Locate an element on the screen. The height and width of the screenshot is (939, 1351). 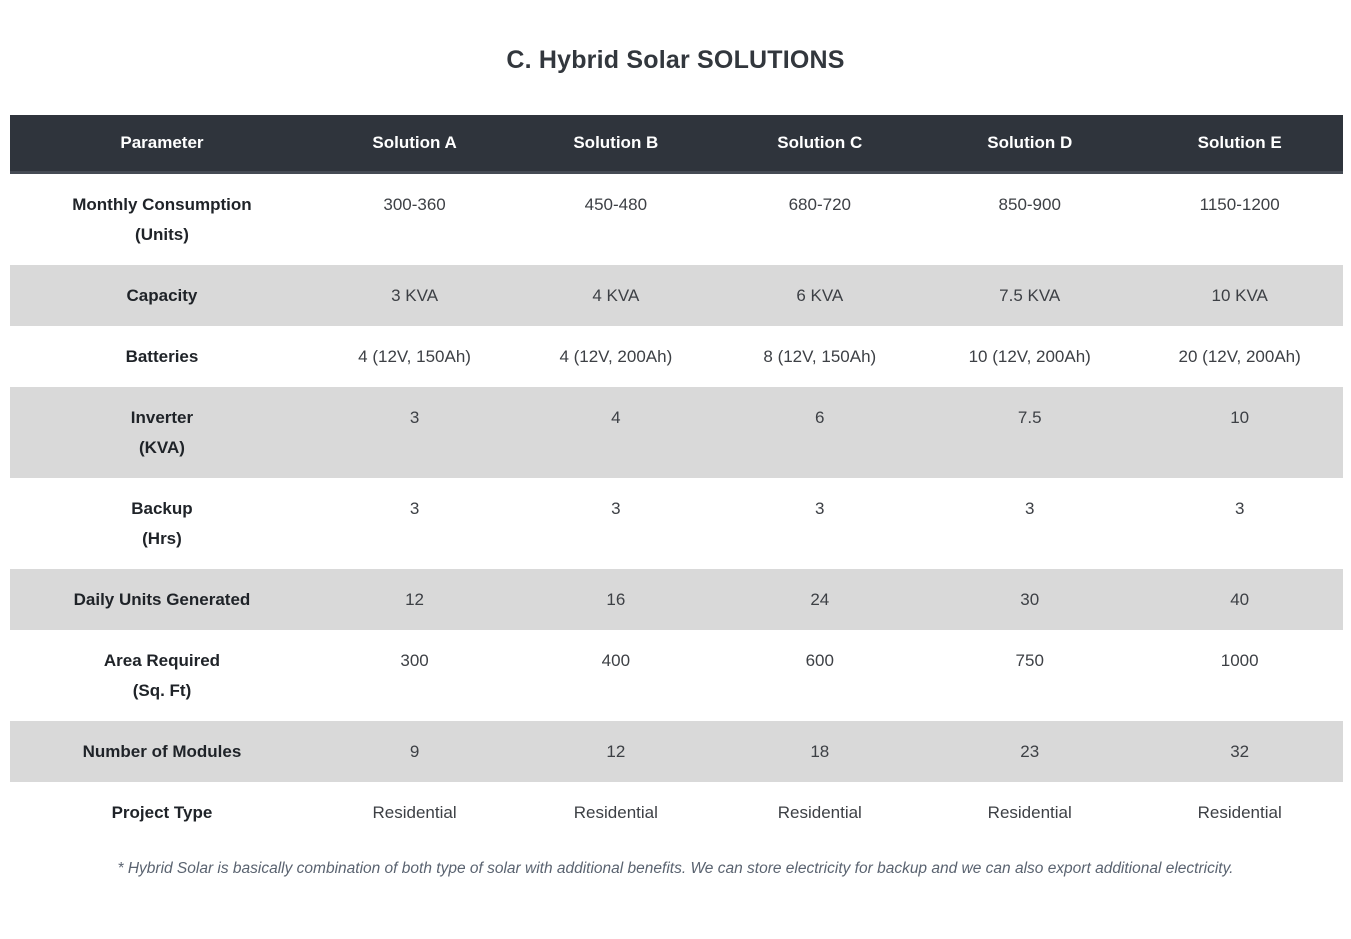
row-label: Number of Modules is located at coordinates (162, 751).